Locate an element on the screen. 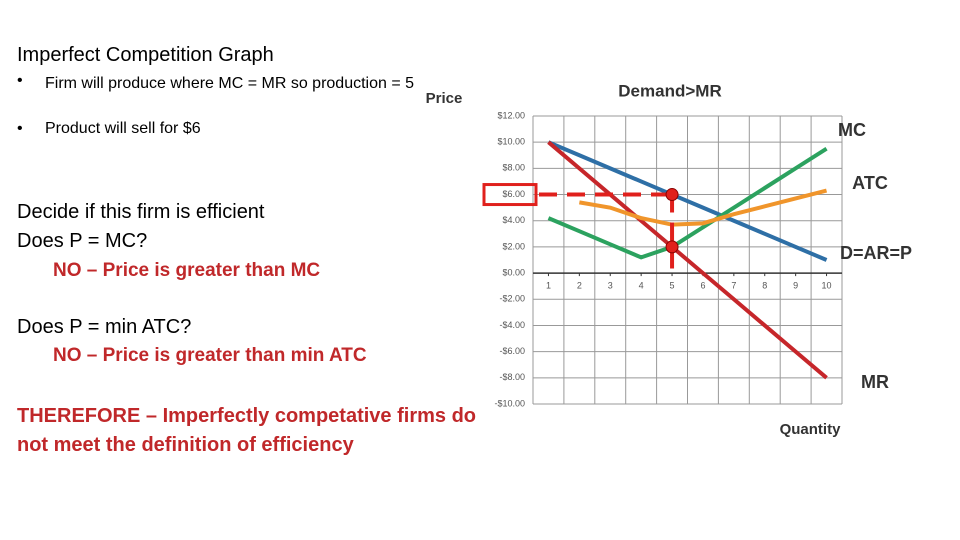 The width and height of the screenshot is (960, 540). mc-mr-point is located at coordinates (672, 247).